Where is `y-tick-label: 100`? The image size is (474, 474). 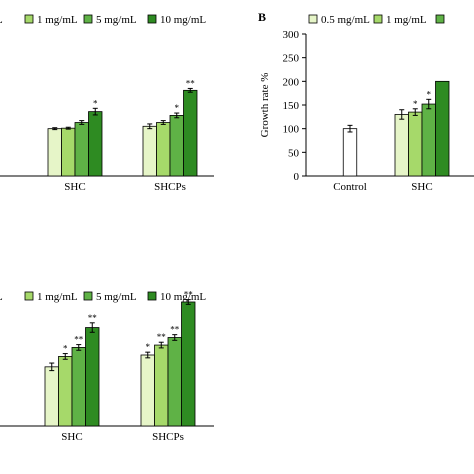 y-tick-label: 100 is located at coordinates (291, 130).